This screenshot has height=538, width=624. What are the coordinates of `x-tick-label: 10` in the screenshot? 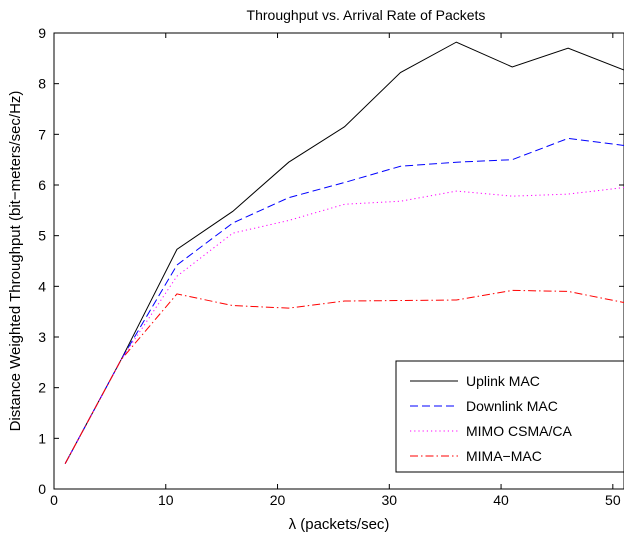 It's located at (166, 500).